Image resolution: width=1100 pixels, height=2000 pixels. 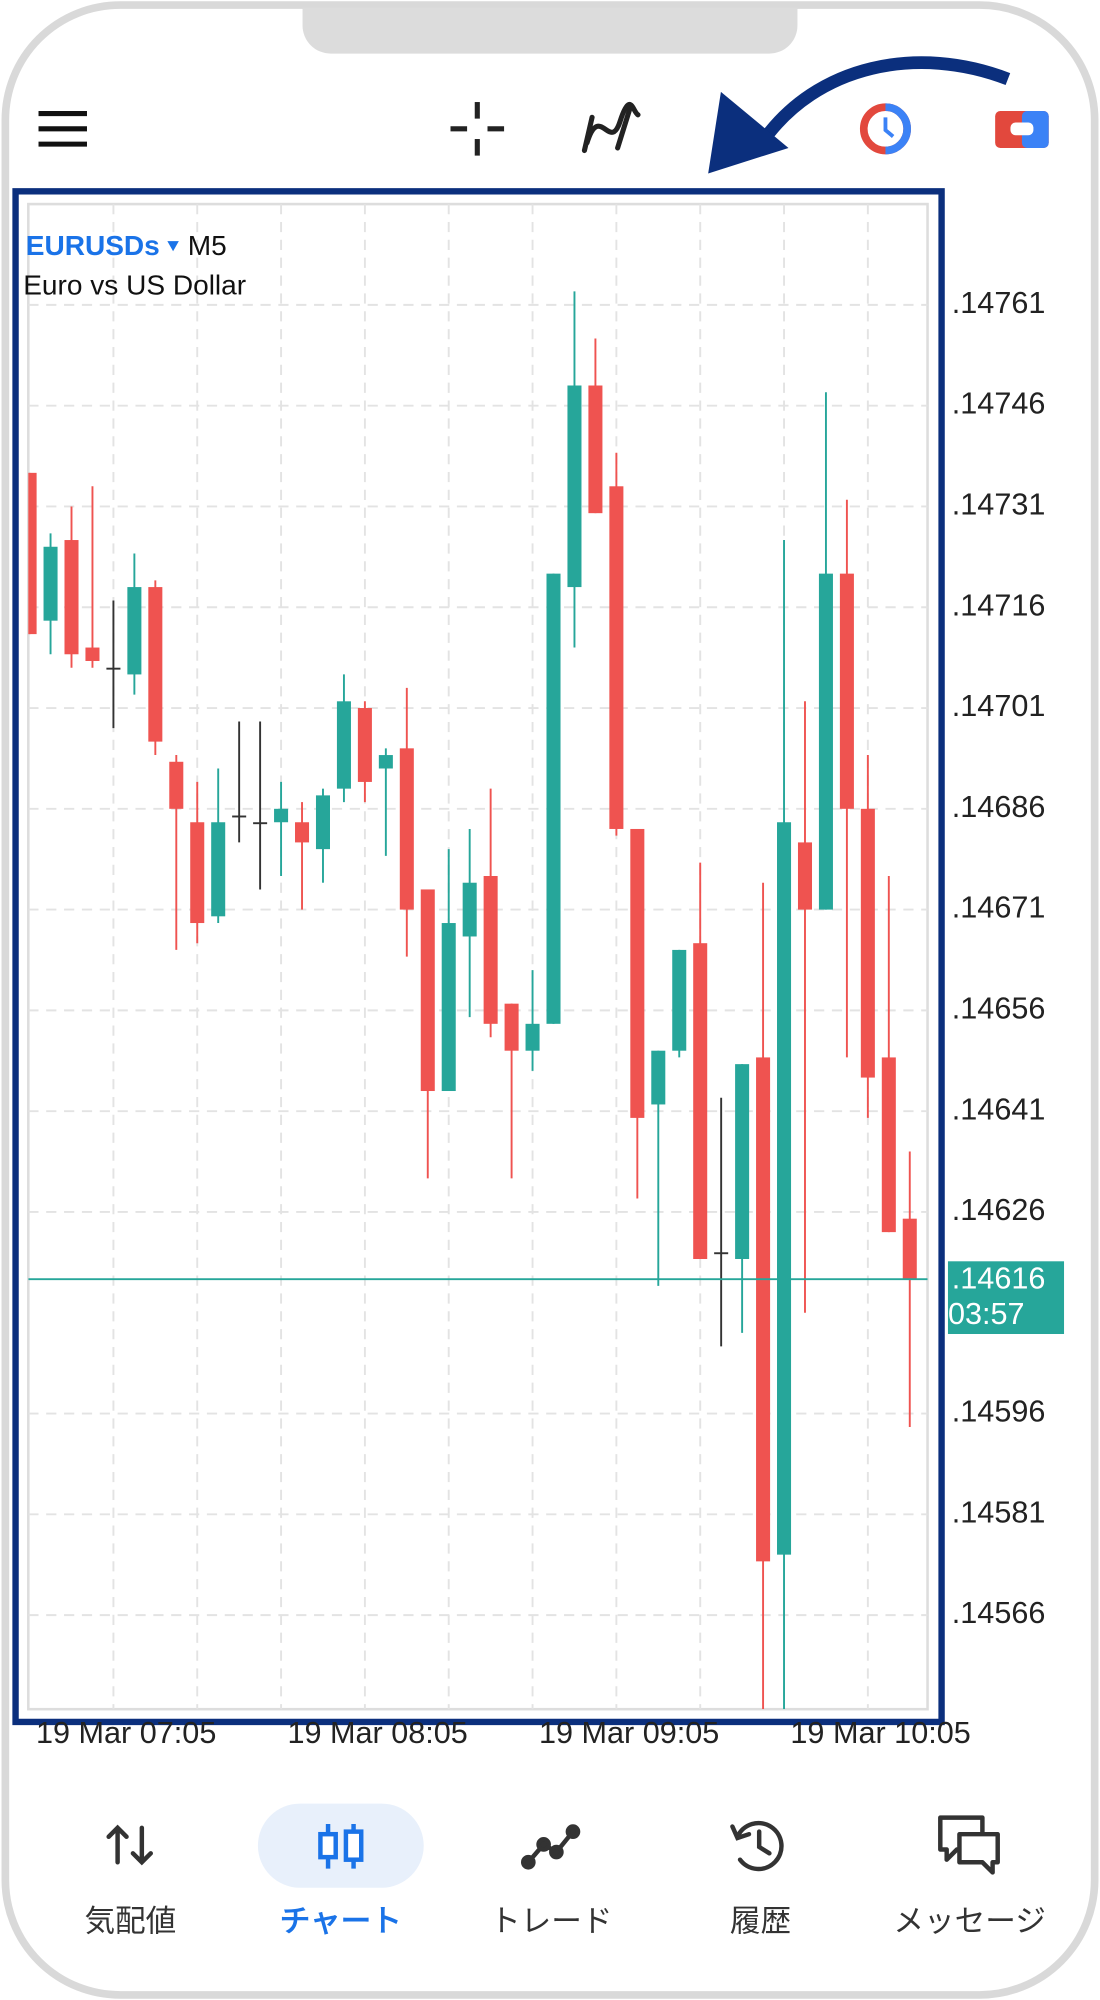 I want to click on y-tick-label: .14701, so click(x=999, y=706).